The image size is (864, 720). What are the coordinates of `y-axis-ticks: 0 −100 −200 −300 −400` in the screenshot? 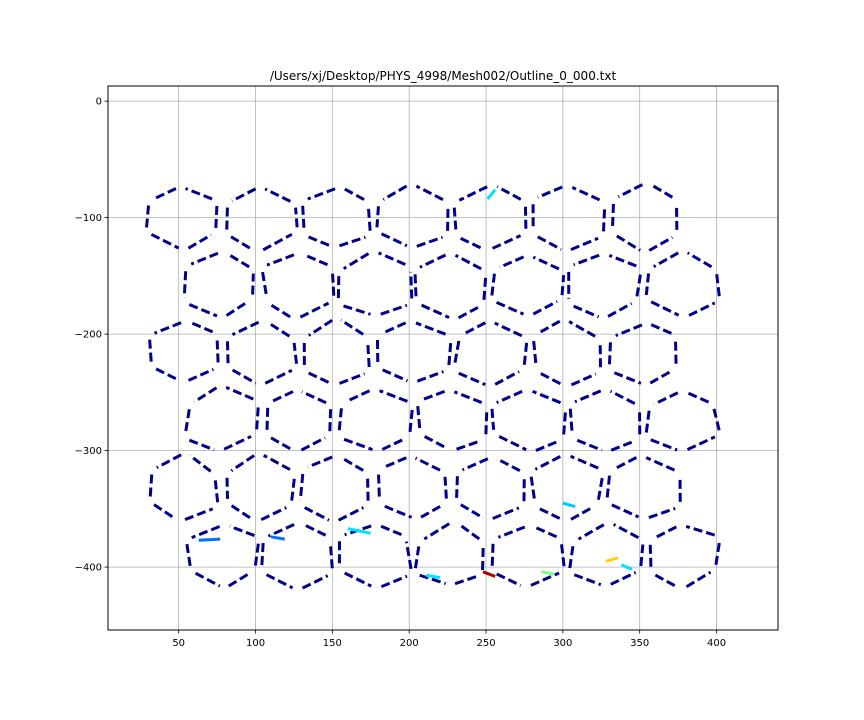 It's located at (91, 335).